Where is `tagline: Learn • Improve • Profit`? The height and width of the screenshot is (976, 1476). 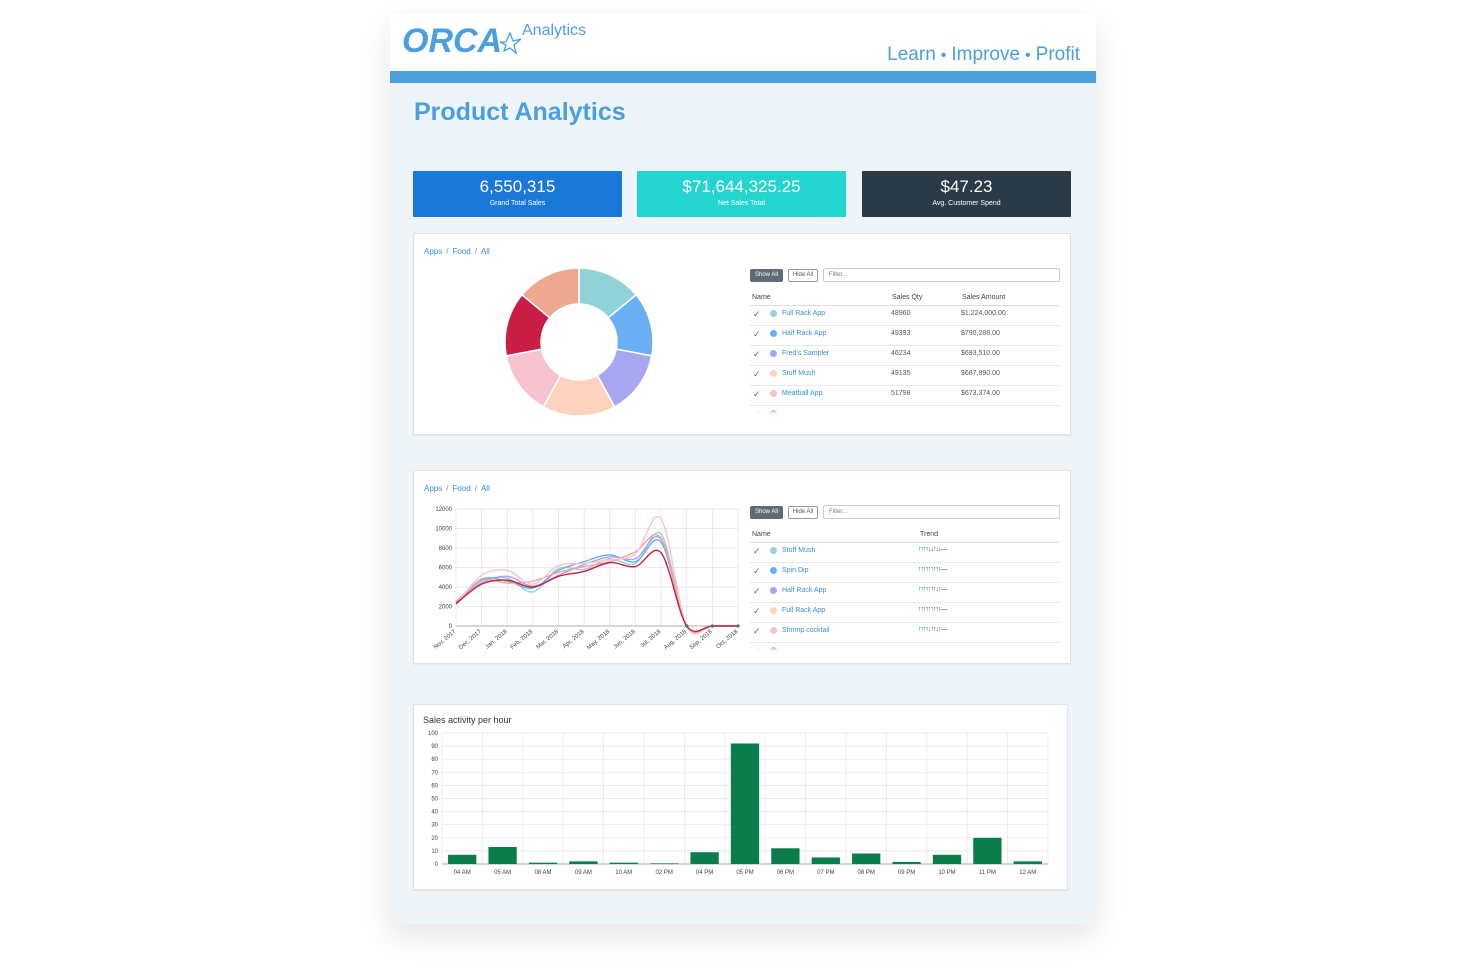 tagline: Learn • Improve • Profit is located at coordinates (983, 55).